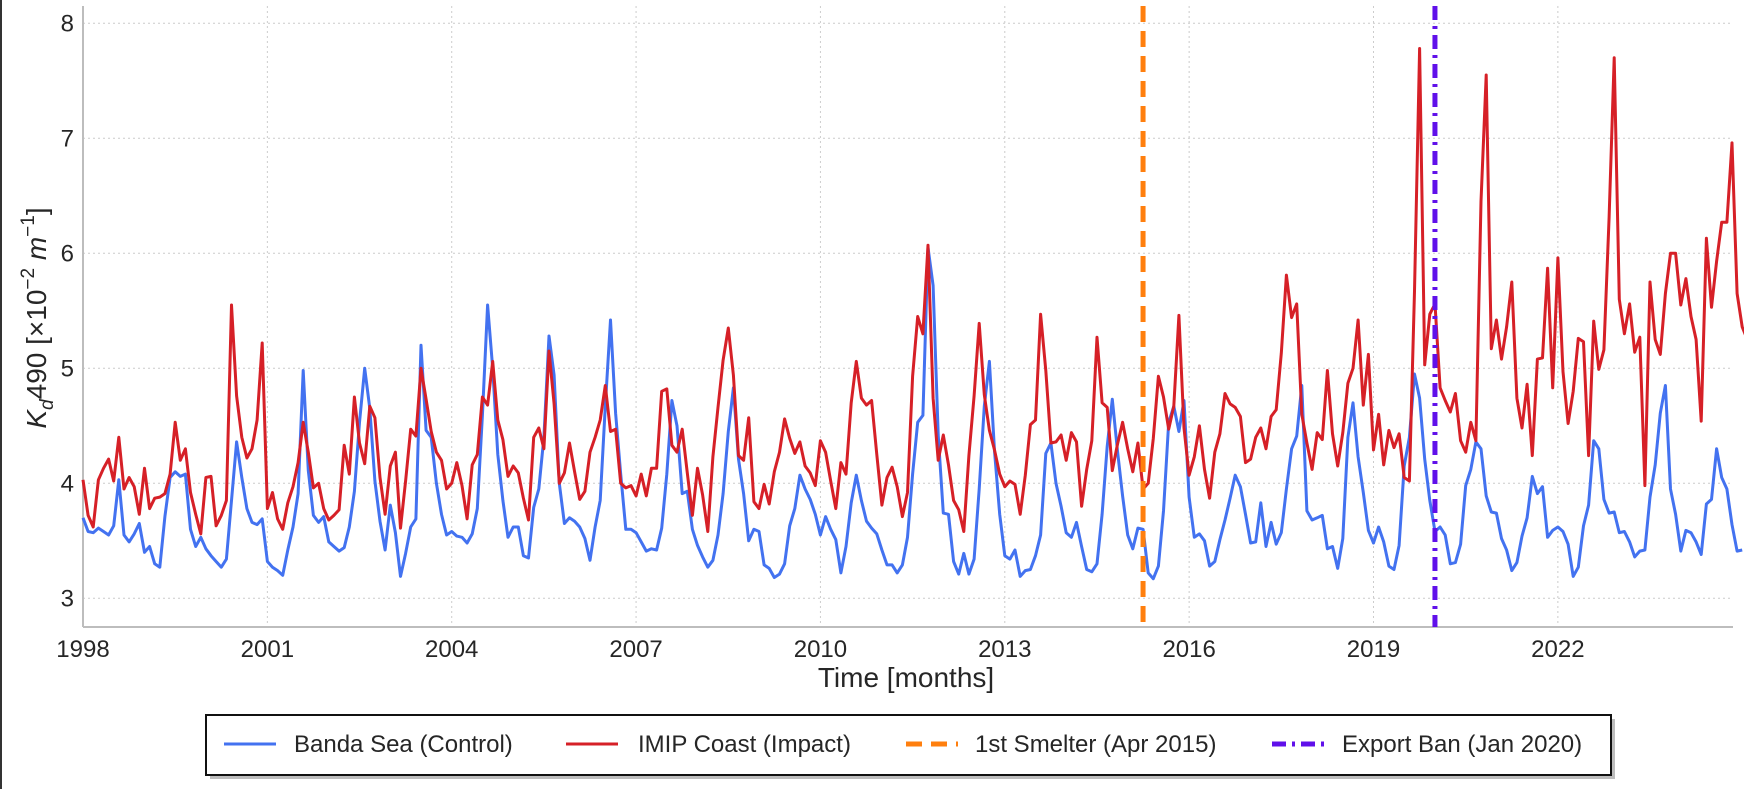  I want to click on x-tick-label: 2010, so click(820, 649).